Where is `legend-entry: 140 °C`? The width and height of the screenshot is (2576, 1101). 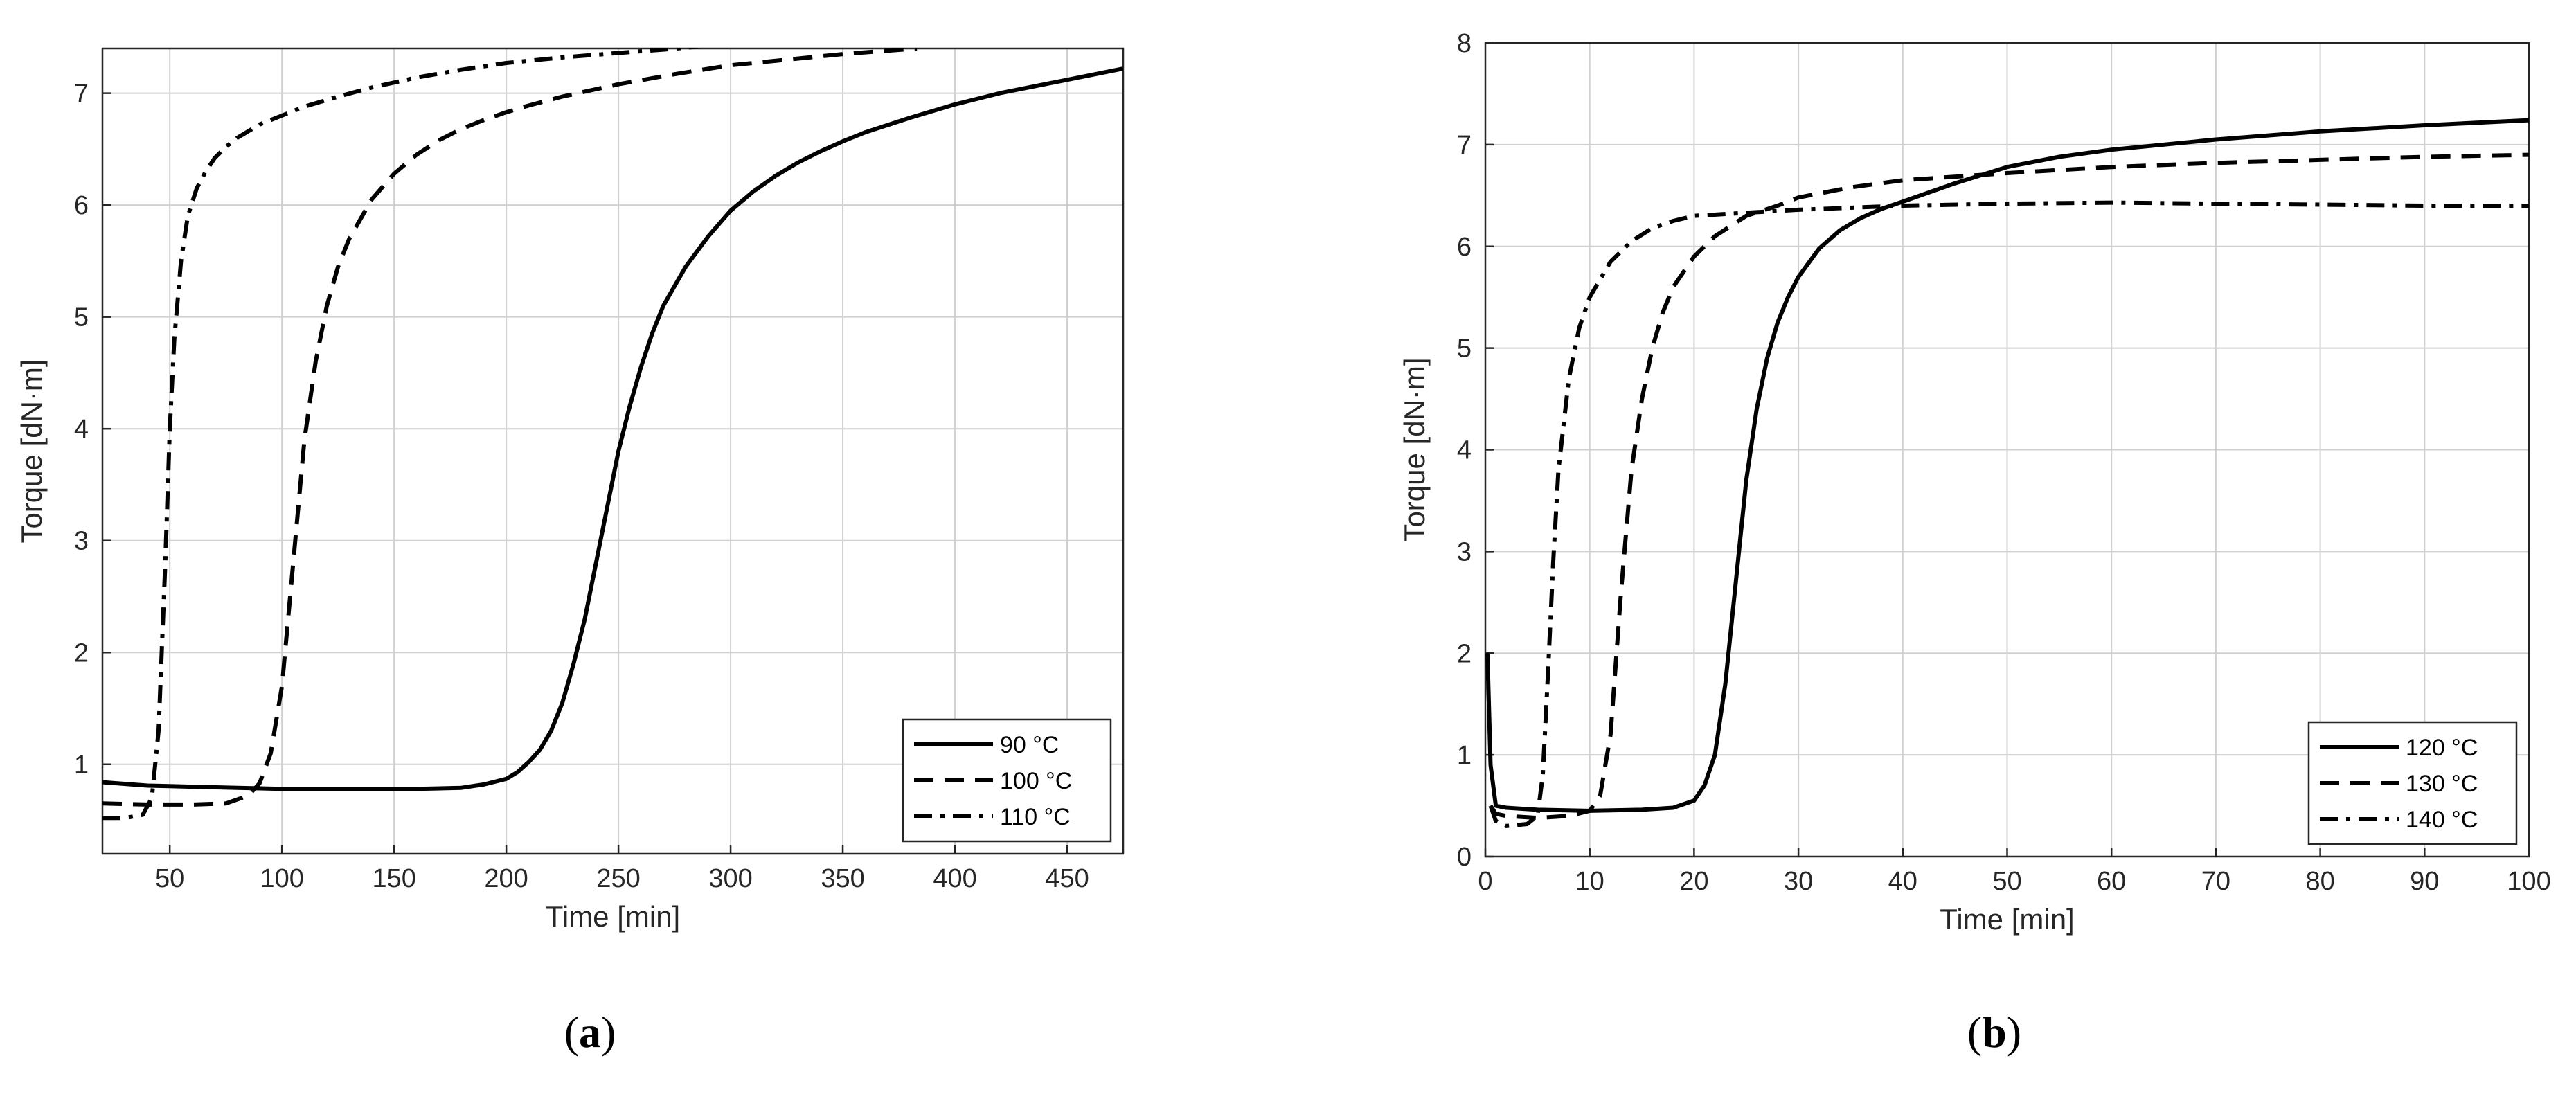 legend-entry: 140 °C is located at coordinates (2442, 820).